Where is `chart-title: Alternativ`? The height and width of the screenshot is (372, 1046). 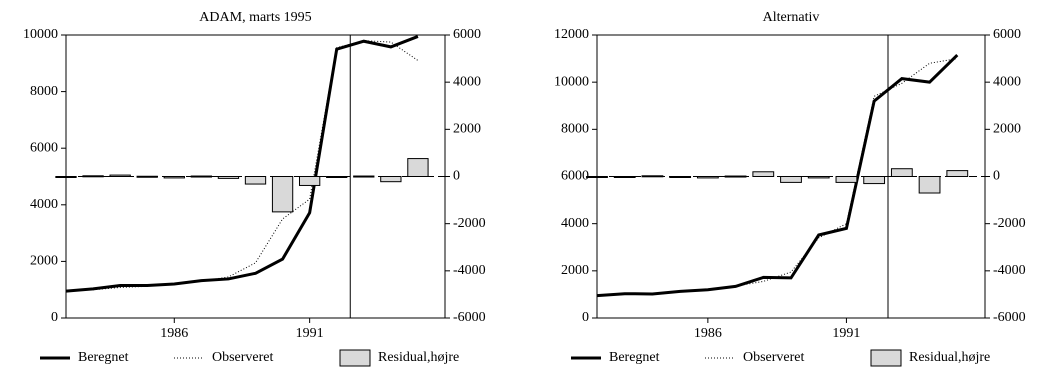
chart-title: Alternativ is located at coordinates (791, 17).